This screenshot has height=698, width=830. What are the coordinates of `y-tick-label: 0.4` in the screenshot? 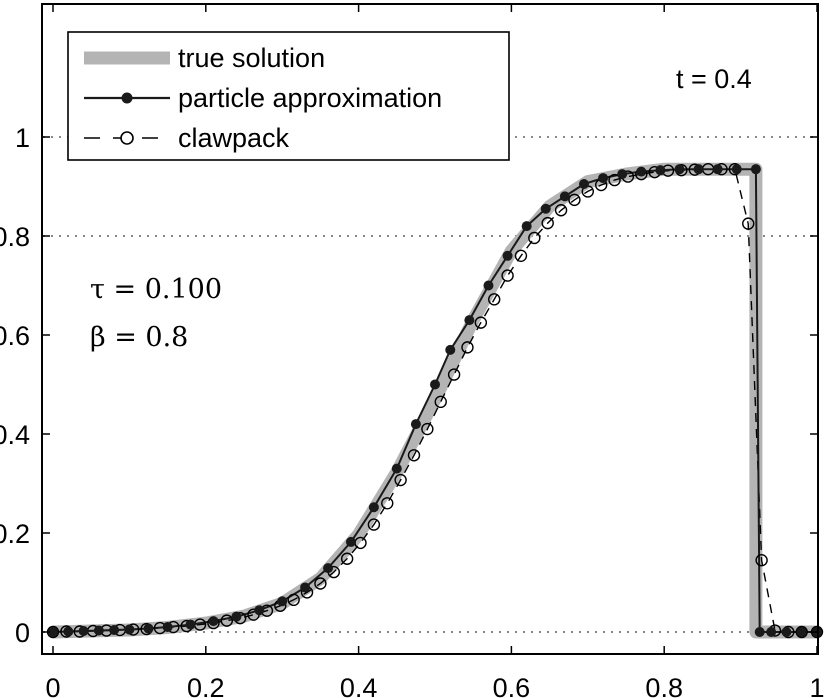 It's located at (15, 435).